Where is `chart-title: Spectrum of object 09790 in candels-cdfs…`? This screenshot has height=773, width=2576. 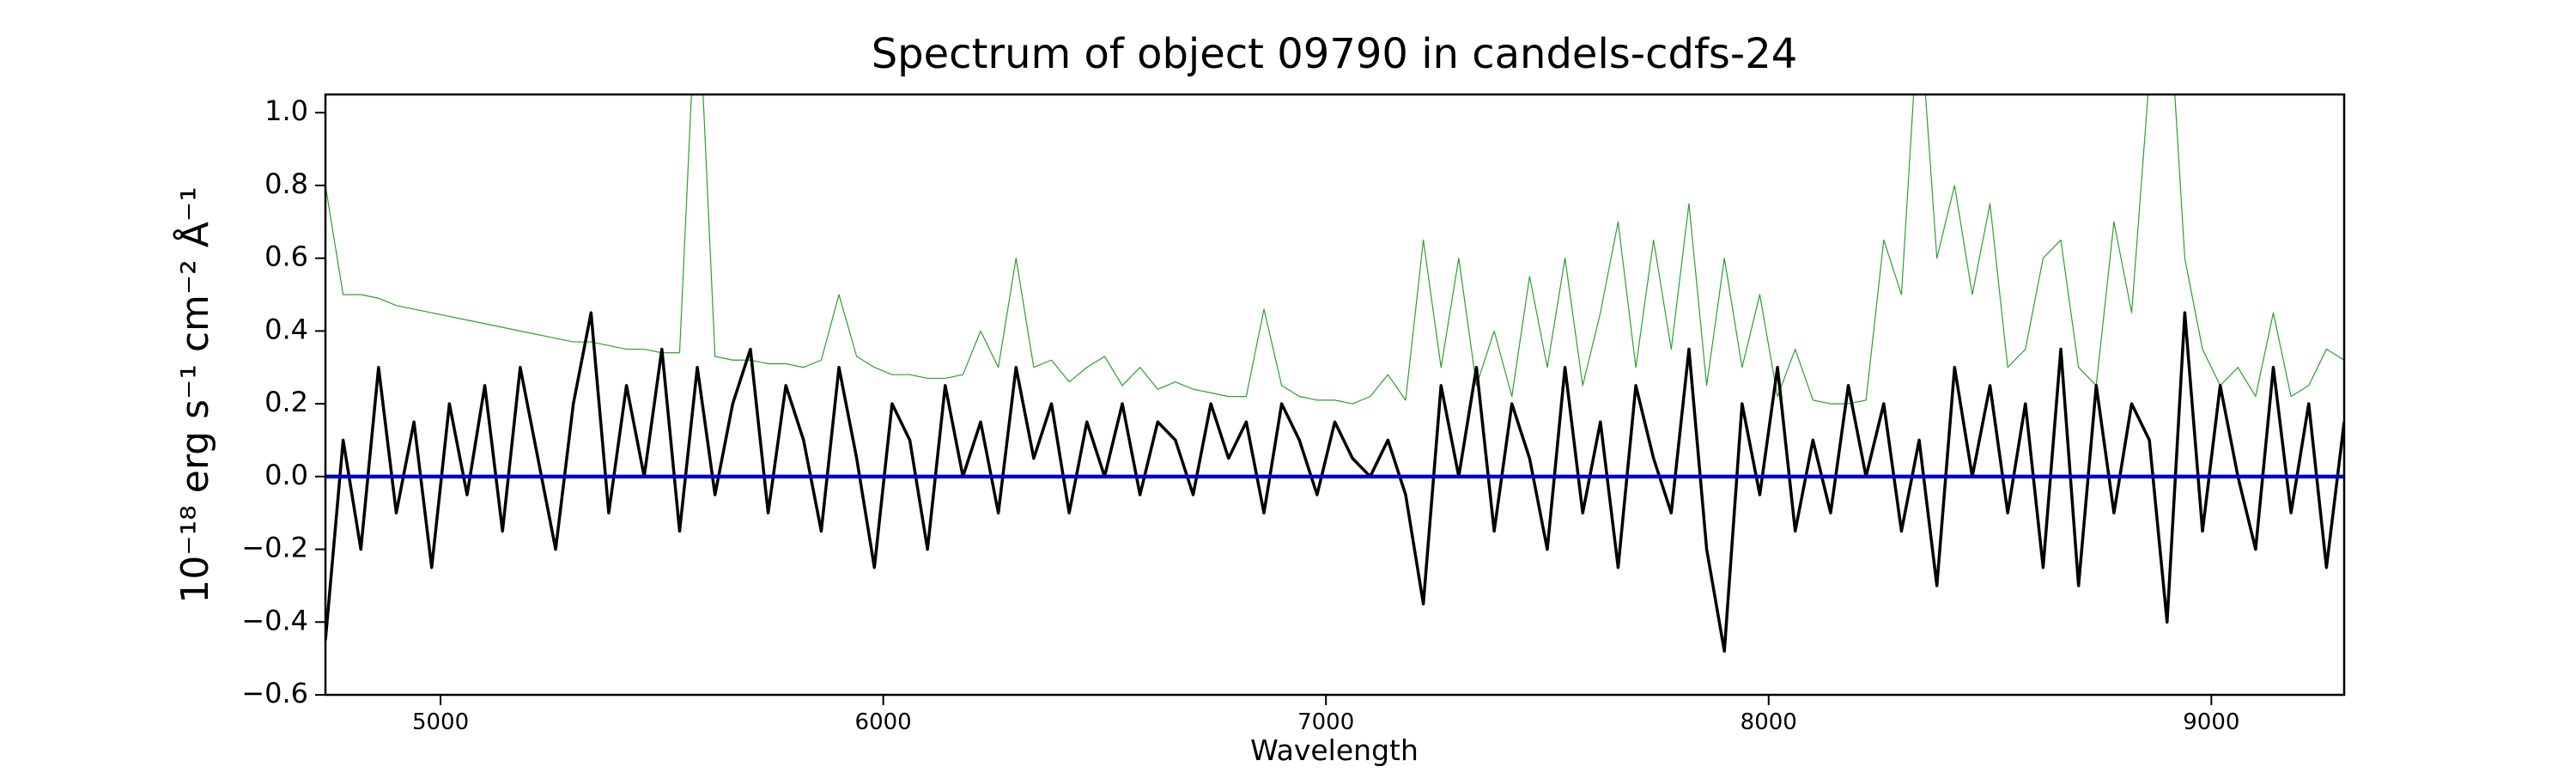 chart-title: Spectrum of object 09790 in candels-cdfs… is located at coordinates (1335, 54).